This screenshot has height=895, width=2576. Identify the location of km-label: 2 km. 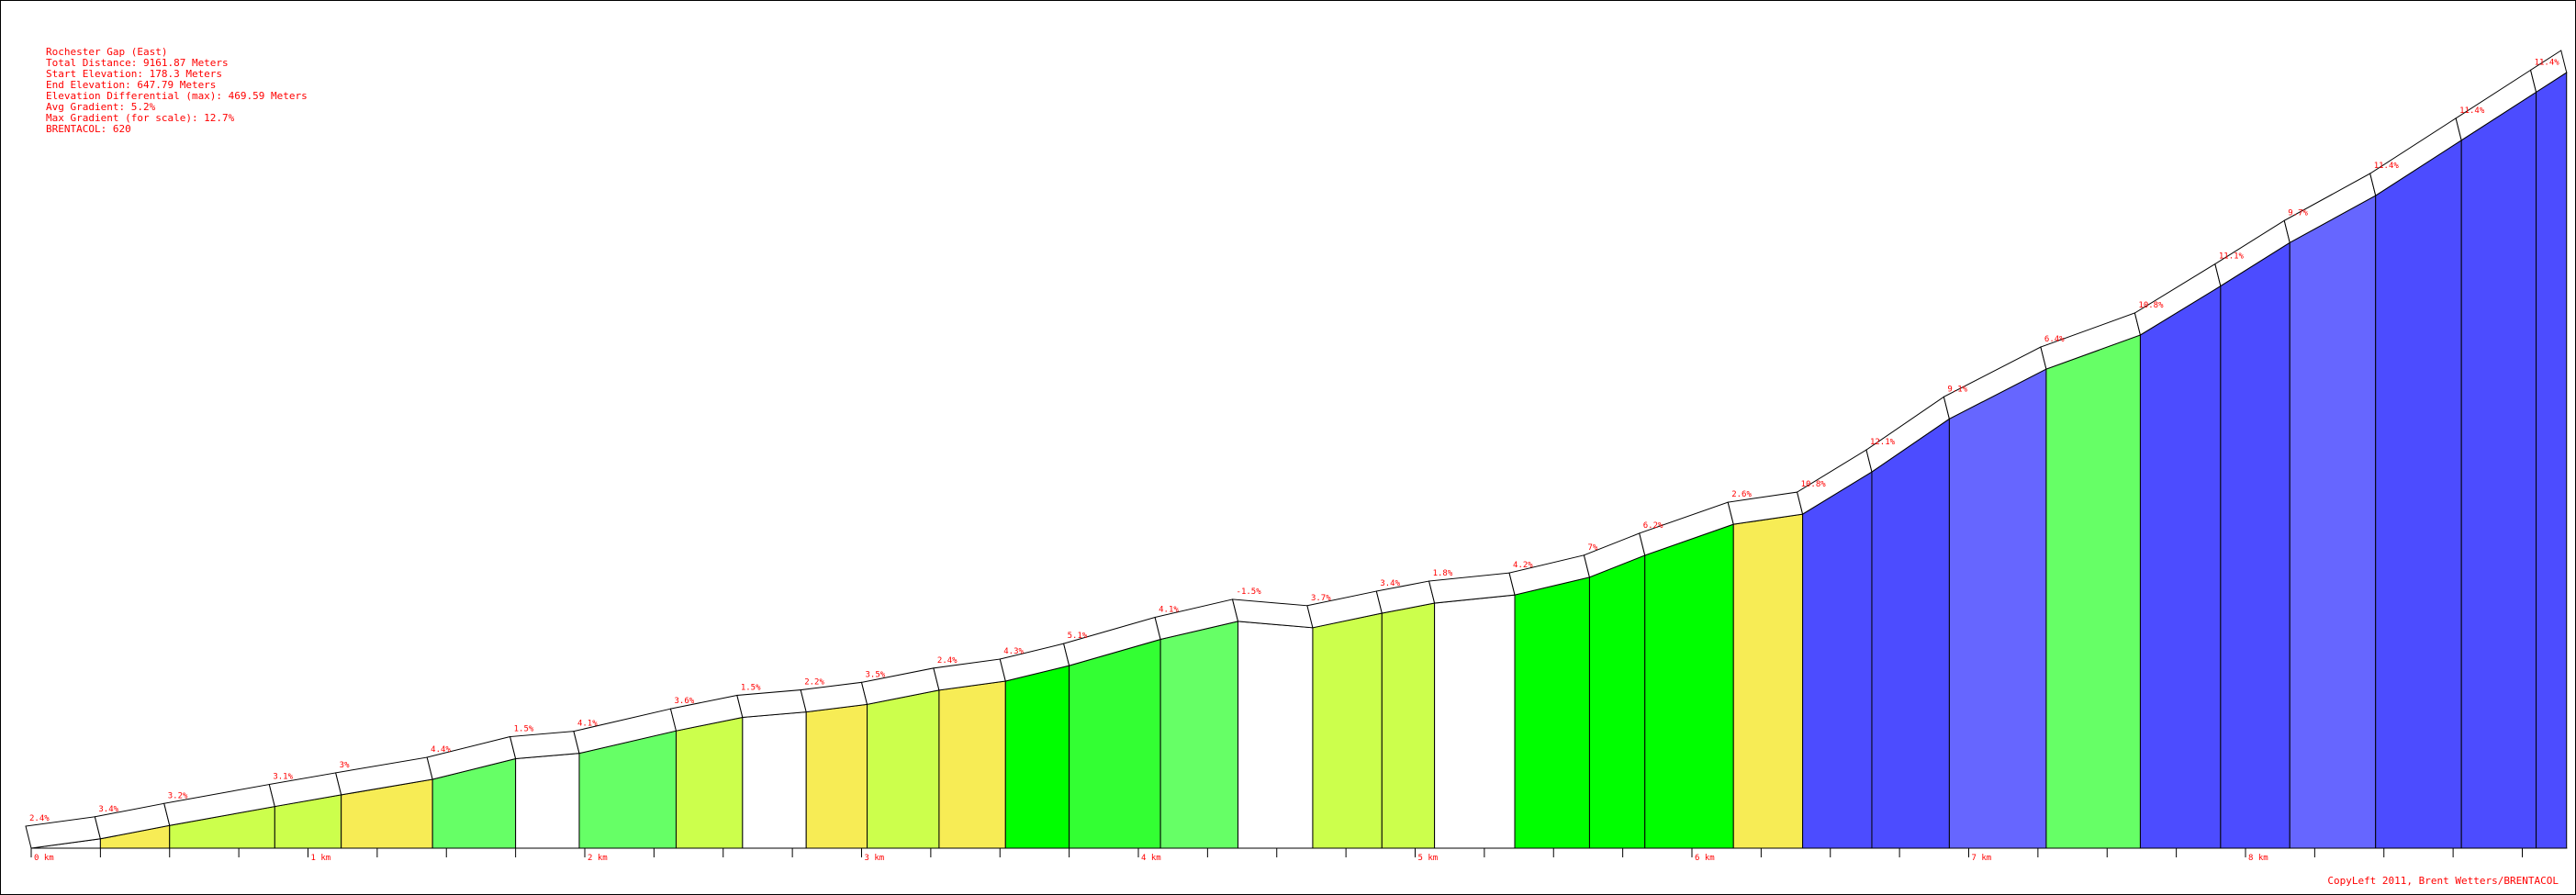
(598, 858).